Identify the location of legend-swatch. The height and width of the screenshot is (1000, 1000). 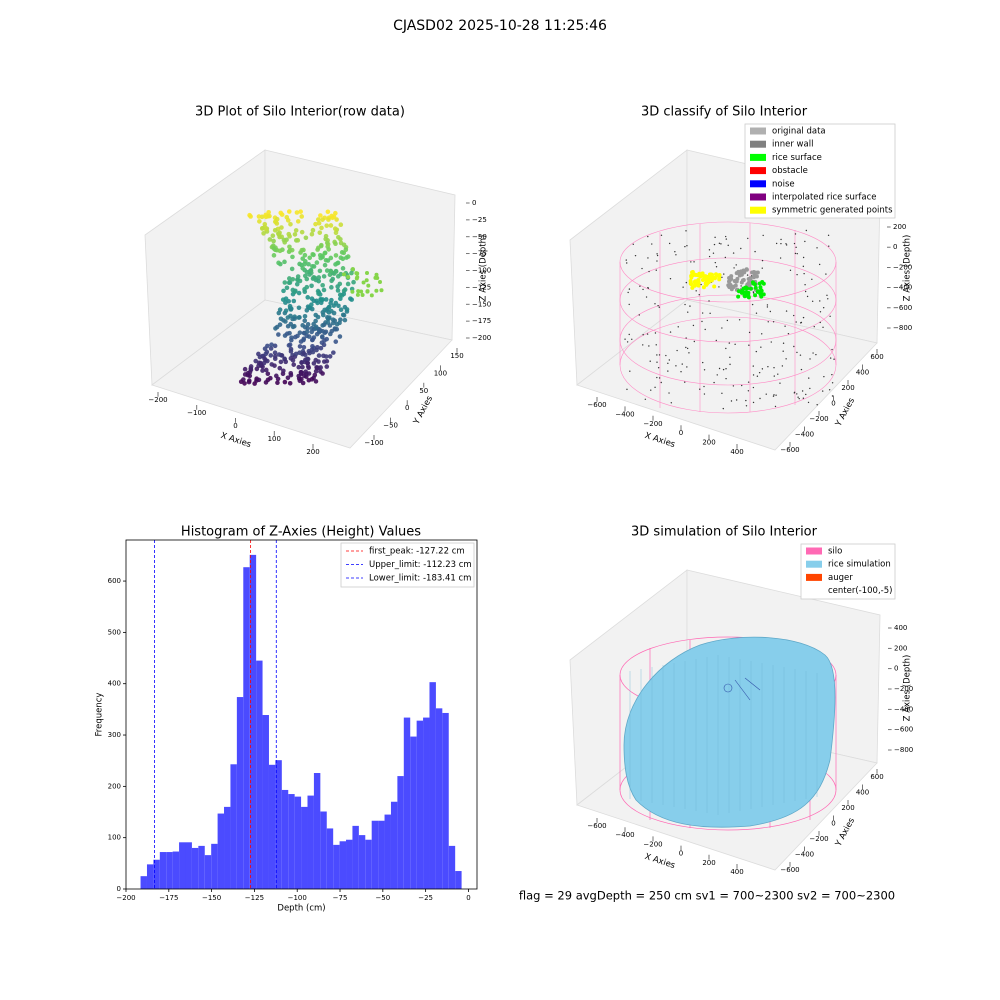
(758, 171).